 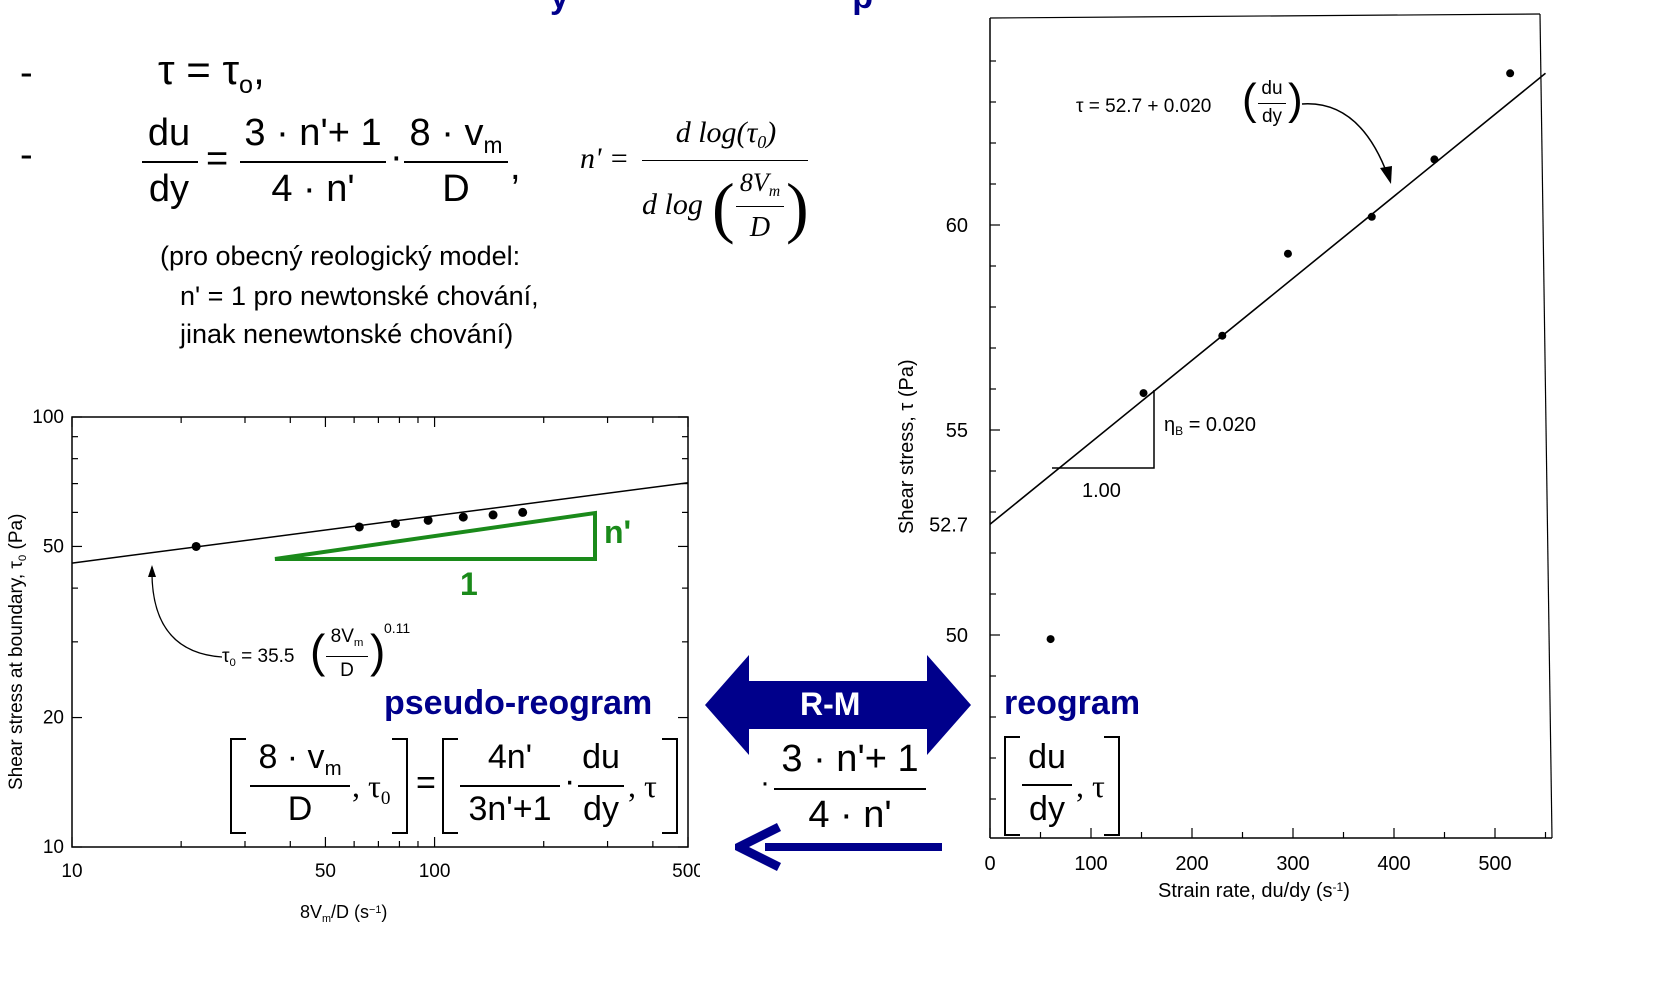 What do you see at coordinates (957, 636) in the screenshot?
I see `right-y-tick-label: 50` at bounding box center [957, 636].